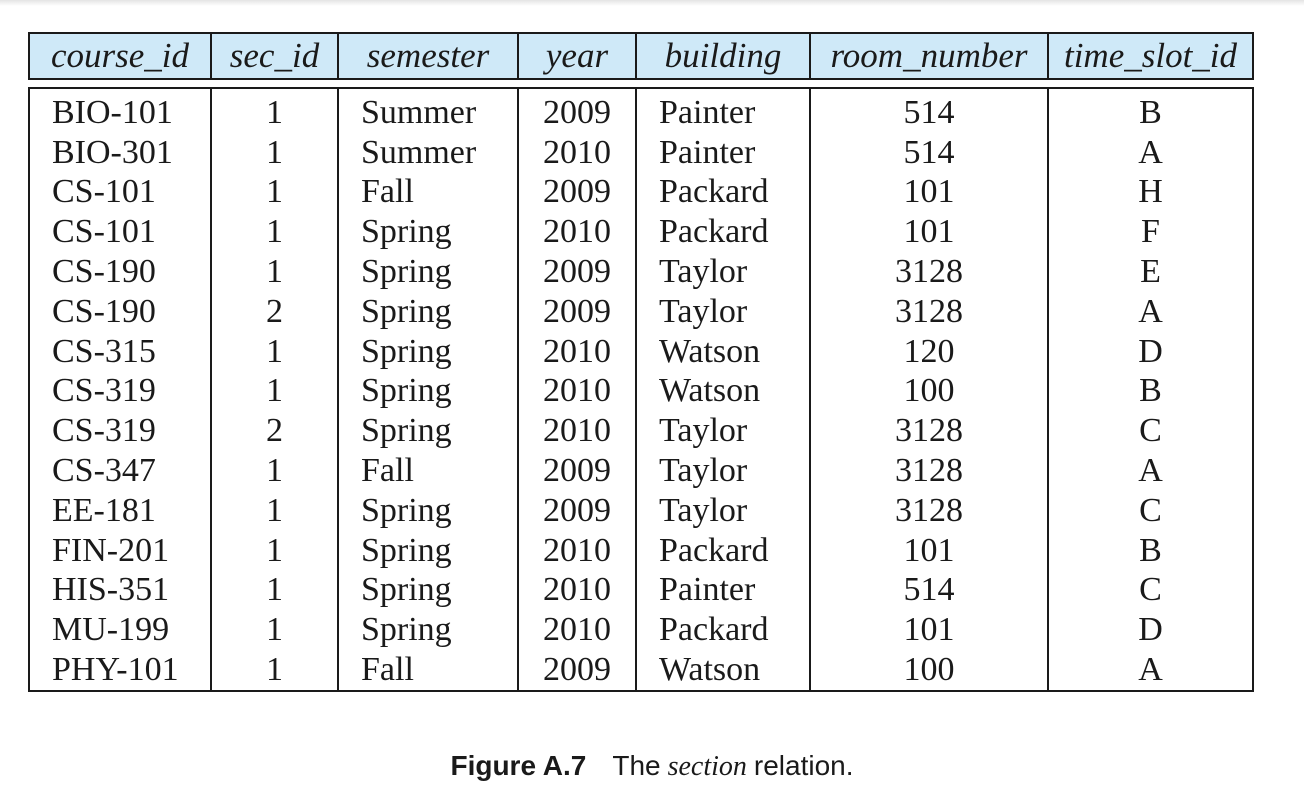  I want to click on caption-emphasis: section, so click(707, 766).